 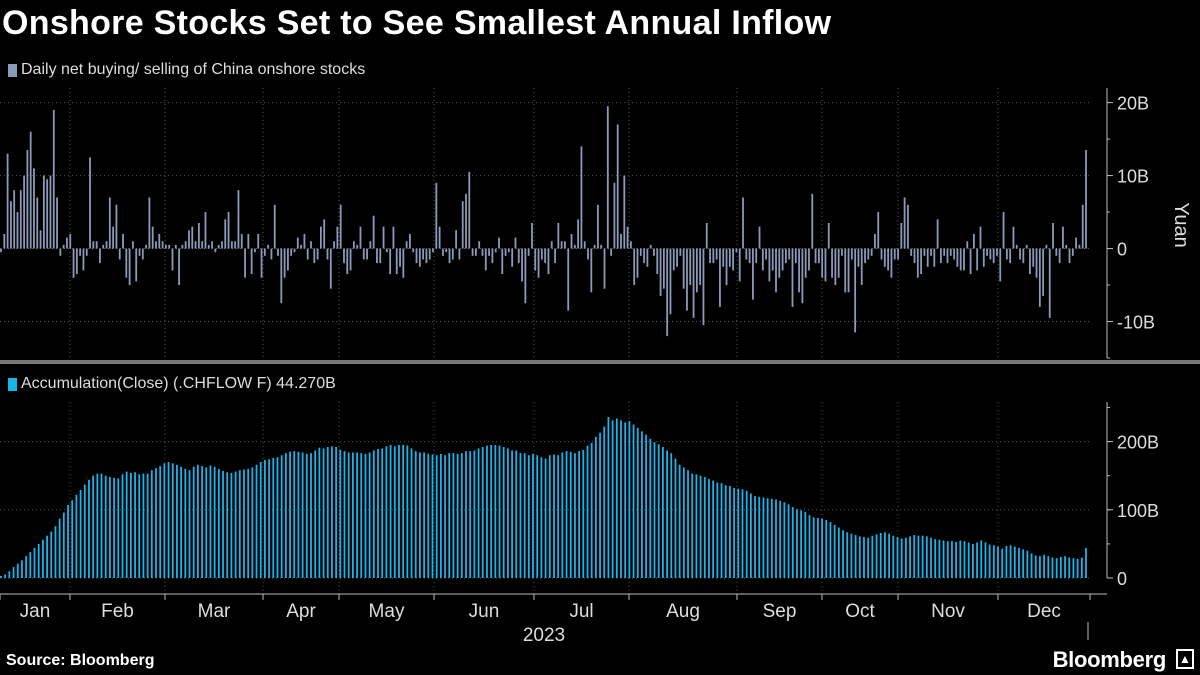 What do you see at coordinates (387, 611) in the screenshot?
I see `x-tick-label: May` at bounding box center [387, 611].